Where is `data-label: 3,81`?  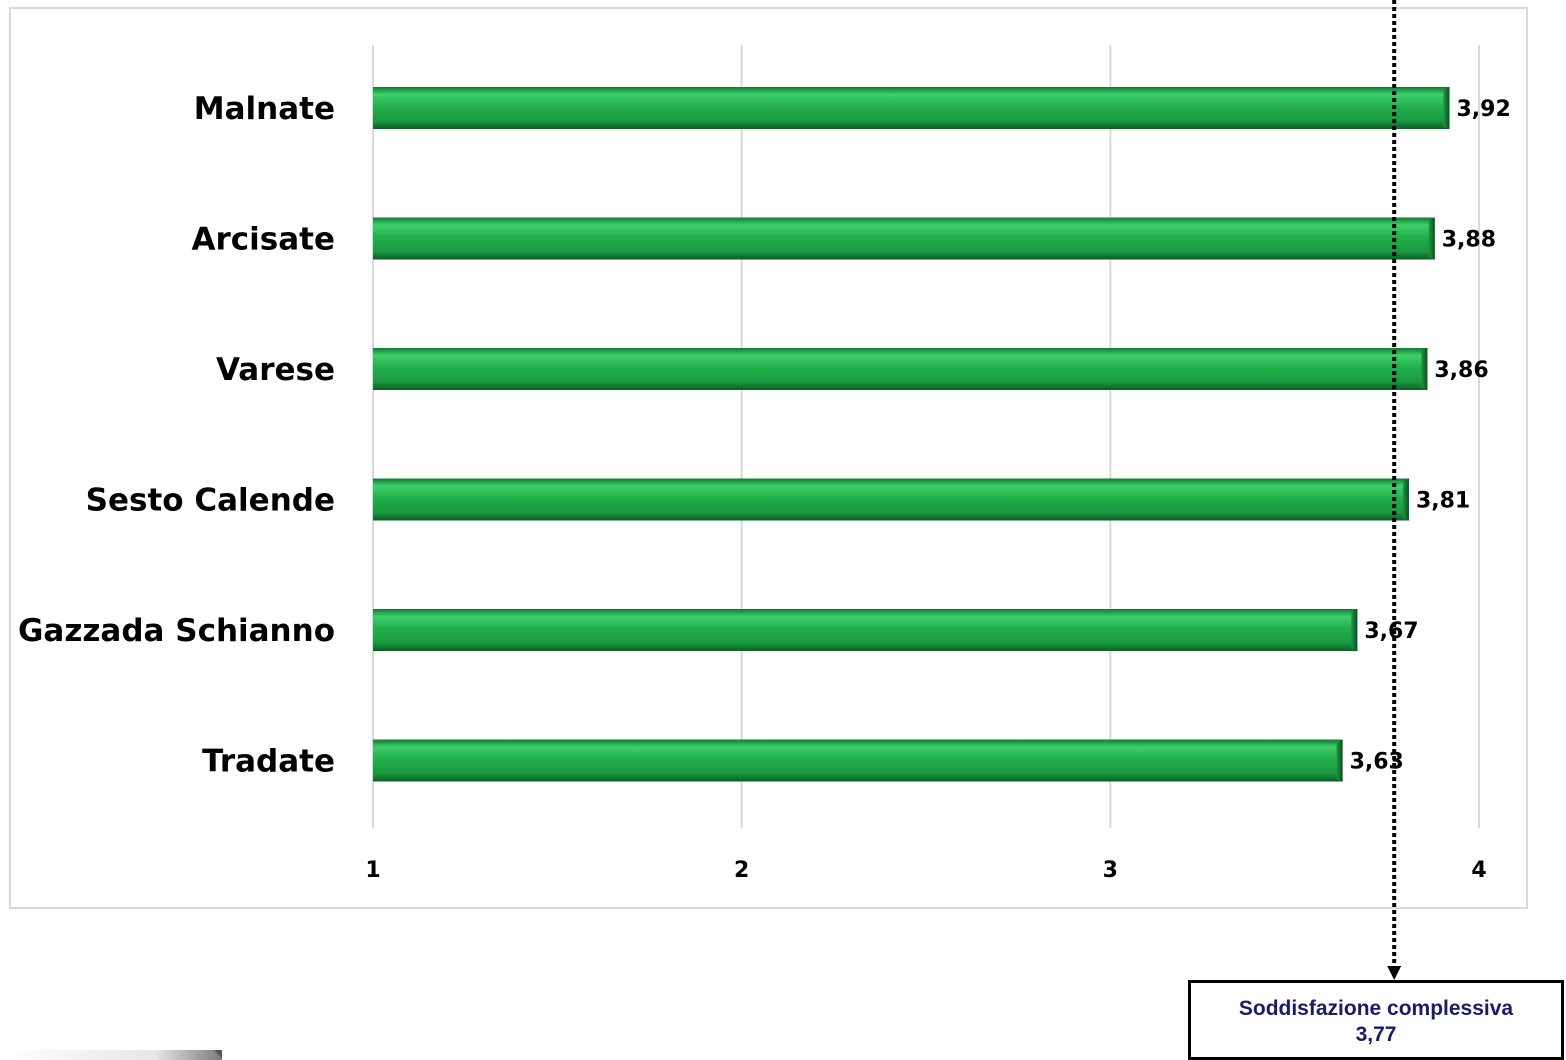
data-label: 3,81 is located at coordinates (1443, 501).